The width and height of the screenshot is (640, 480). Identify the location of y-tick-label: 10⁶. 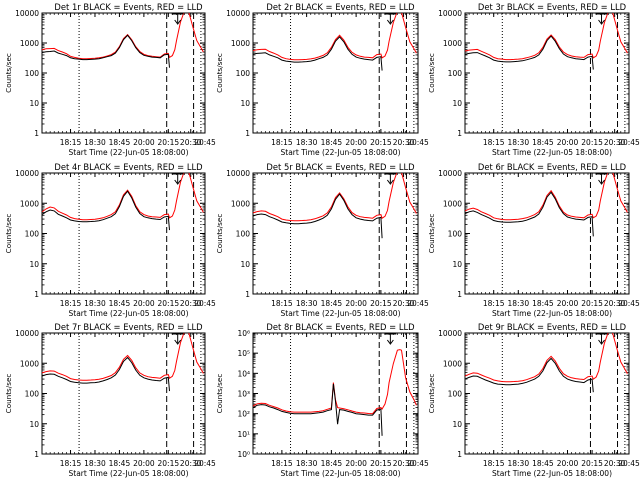
(243, 333).